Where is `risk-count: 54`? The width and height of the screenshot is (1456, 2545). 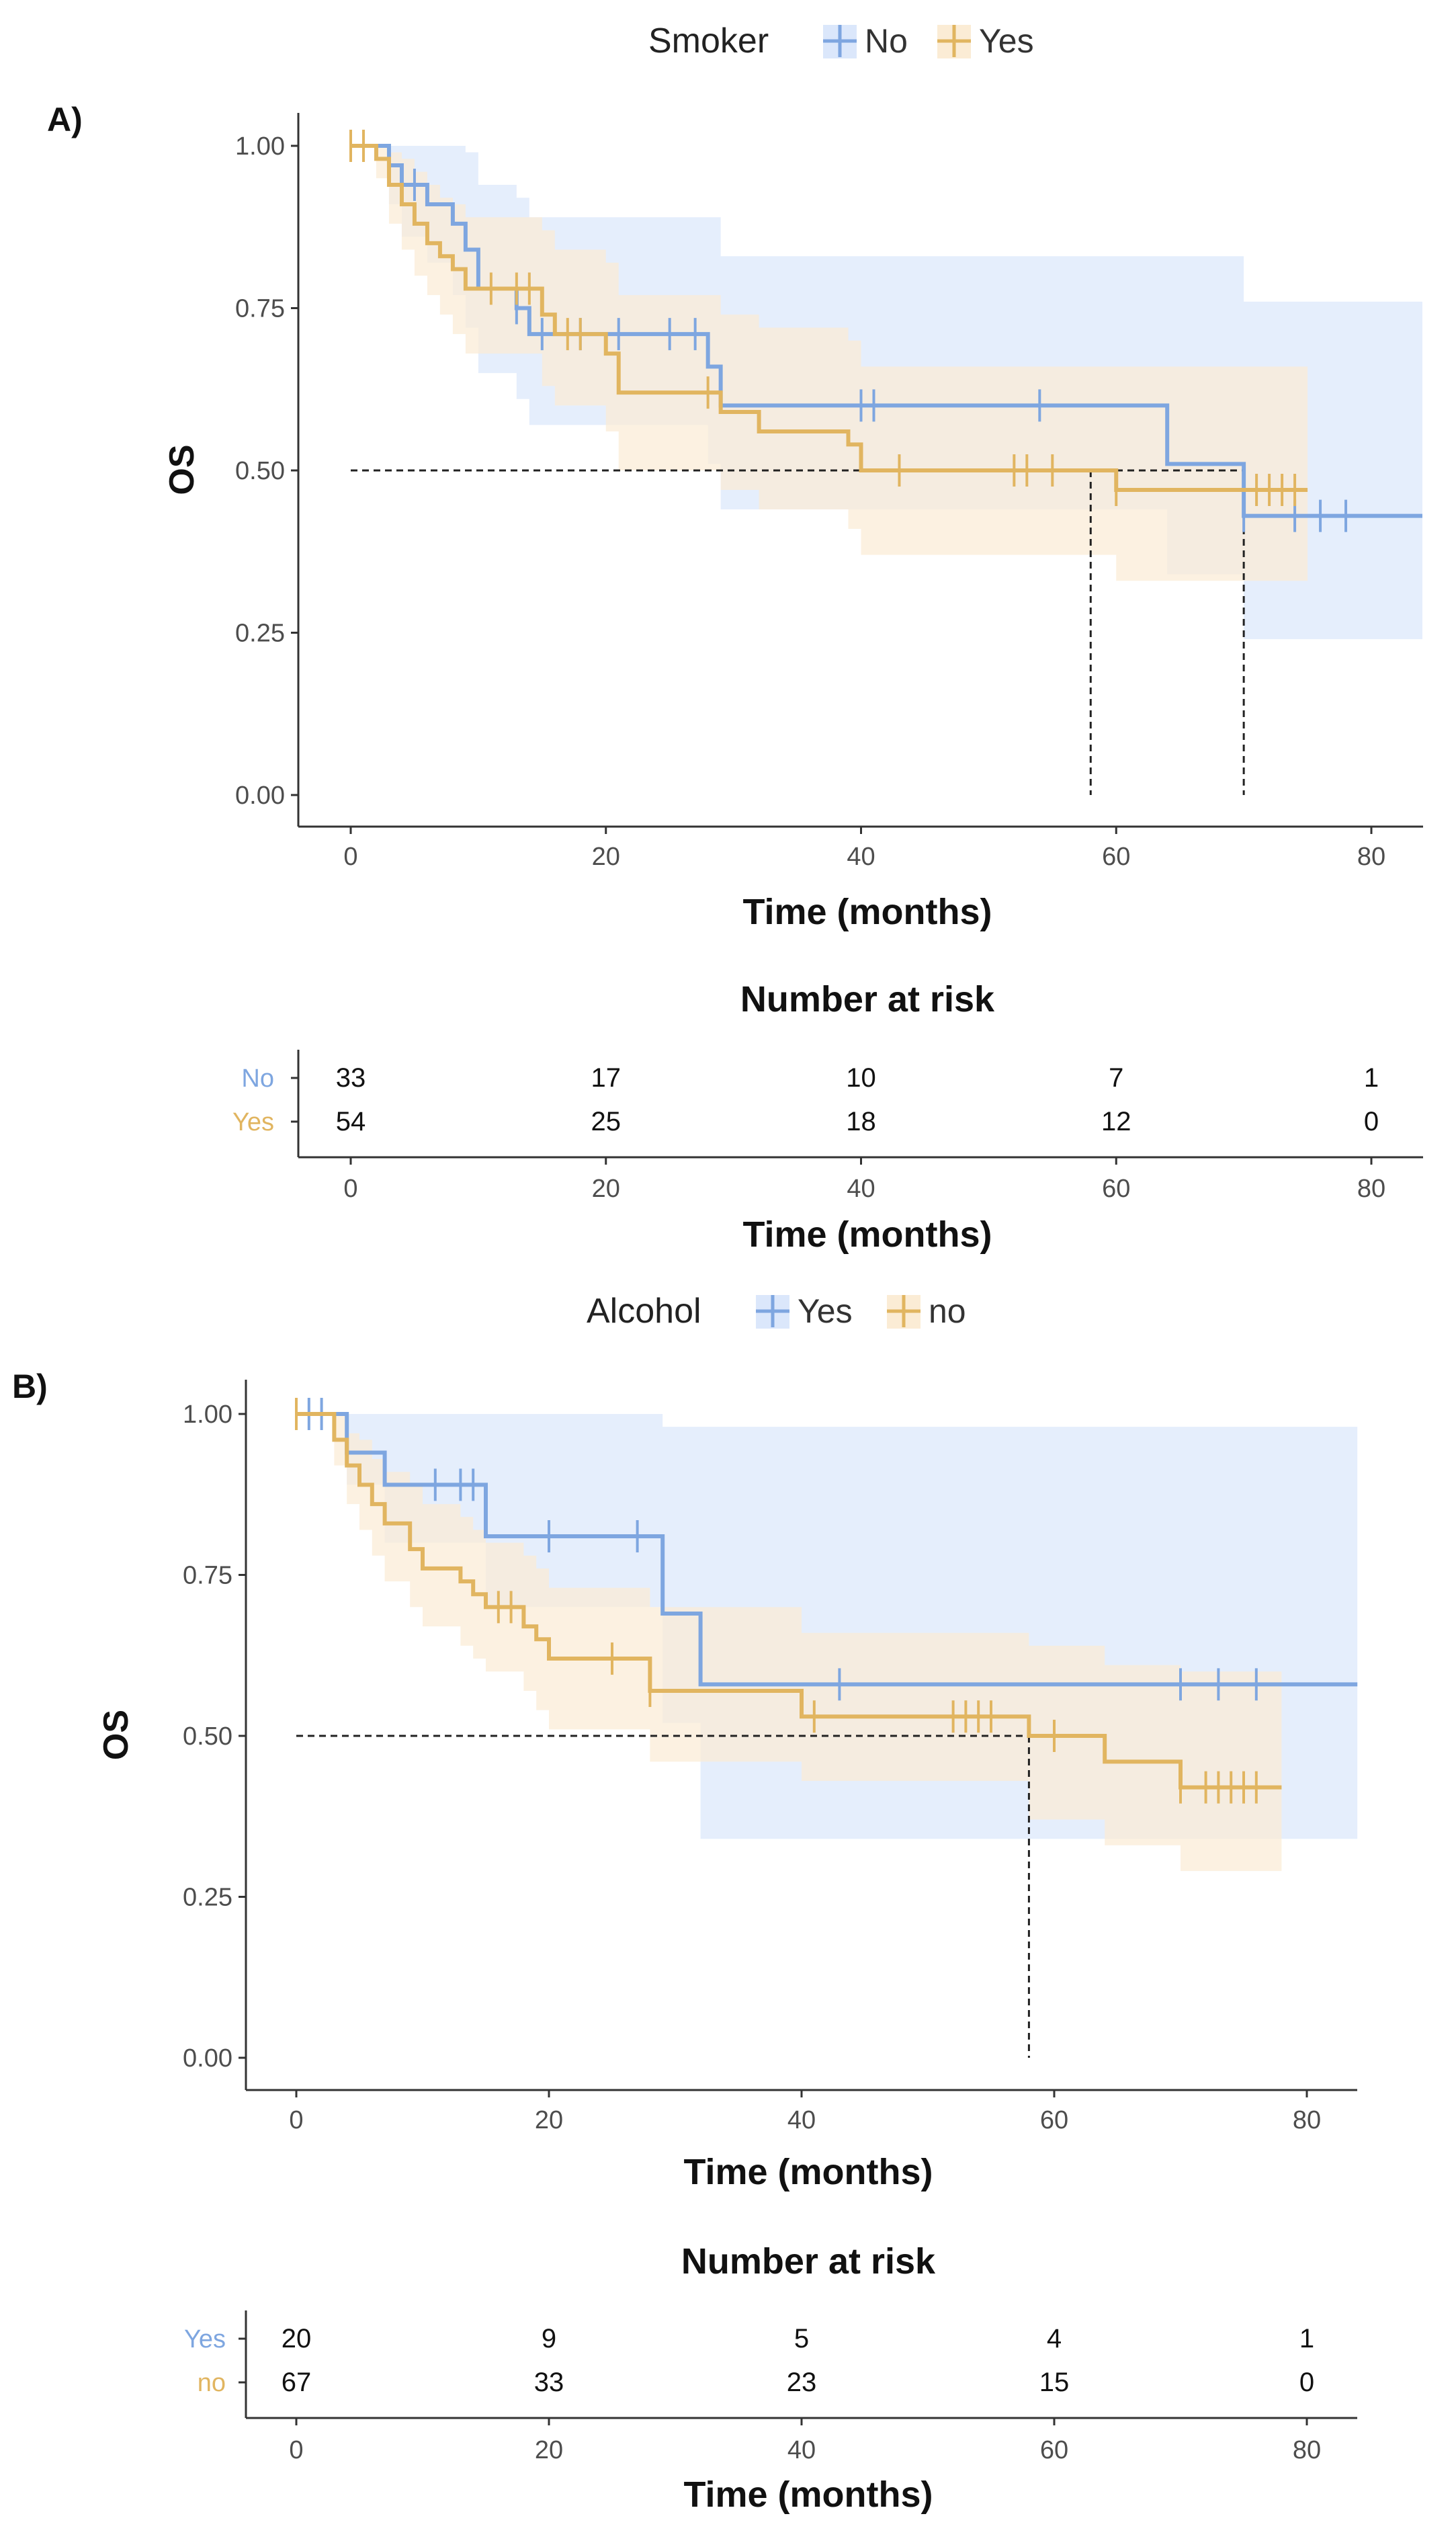 risk-count: 54 is located at coordinates (351, 1121).